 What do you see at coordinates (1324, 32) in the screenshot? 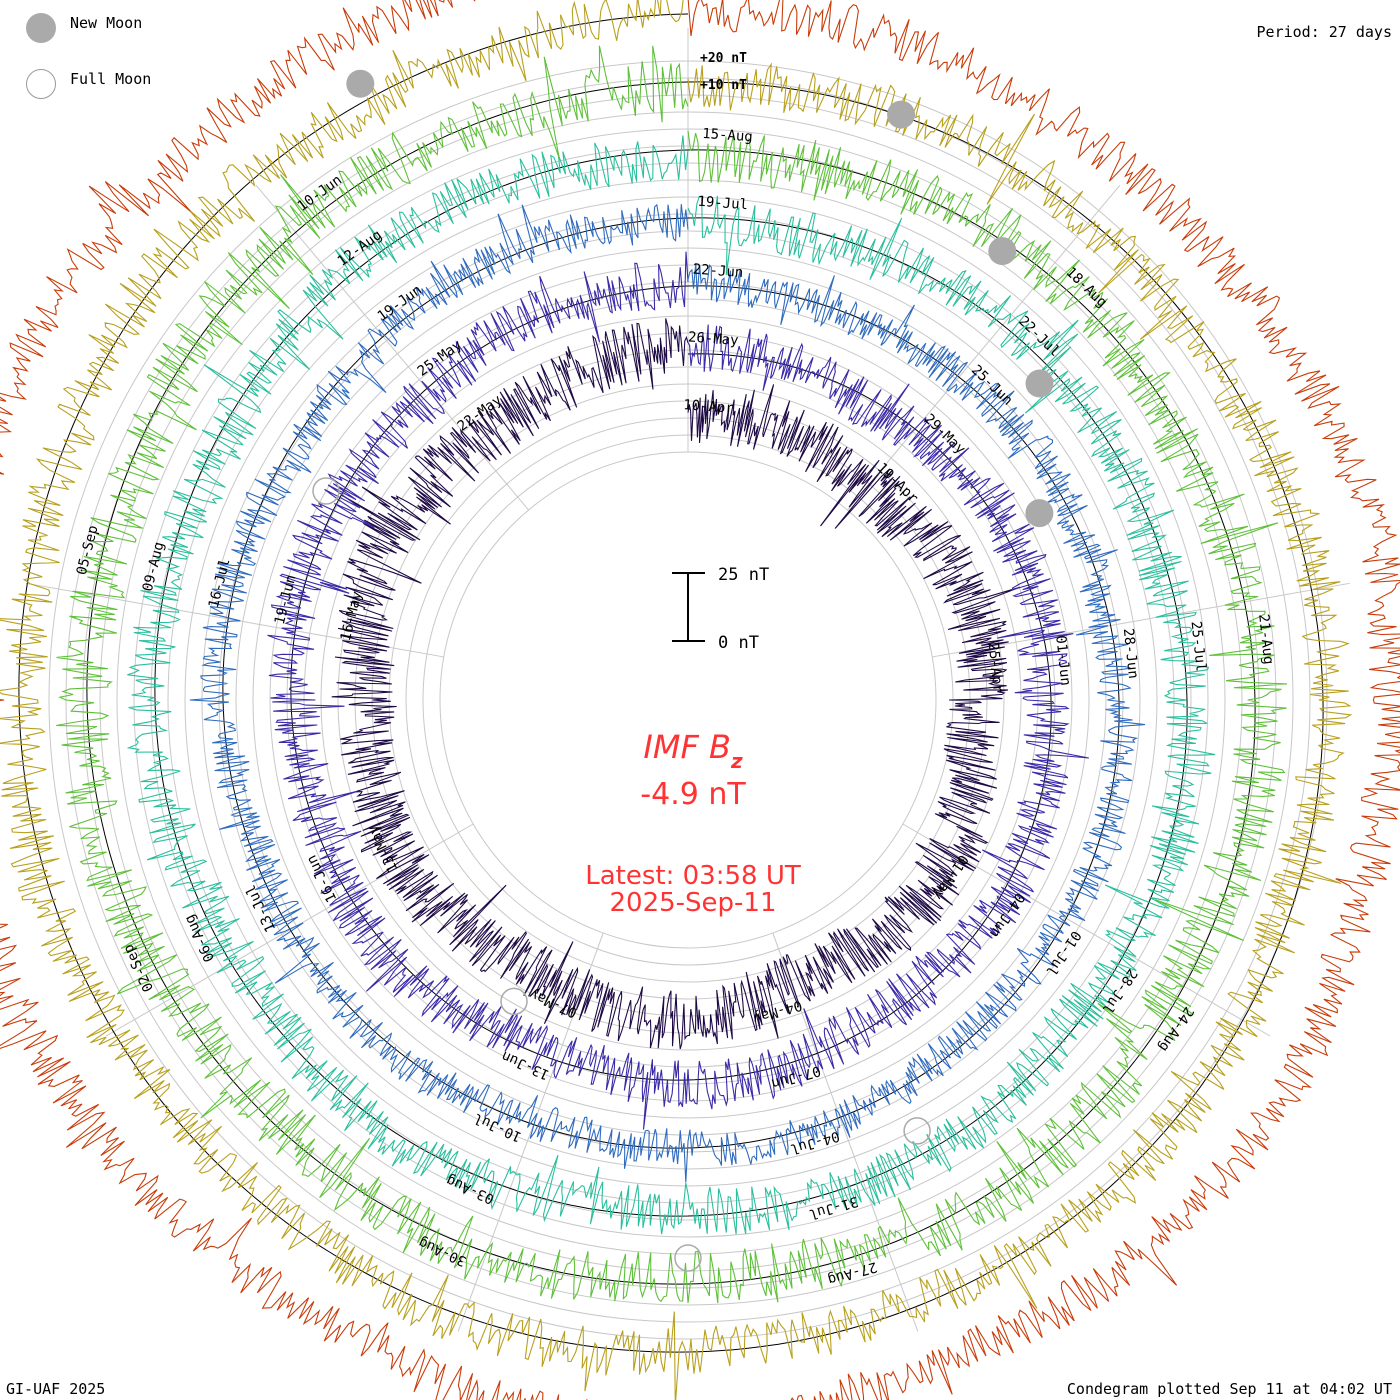
I see `period-label: Period: 27 days` at bounding box center [1324, 32].